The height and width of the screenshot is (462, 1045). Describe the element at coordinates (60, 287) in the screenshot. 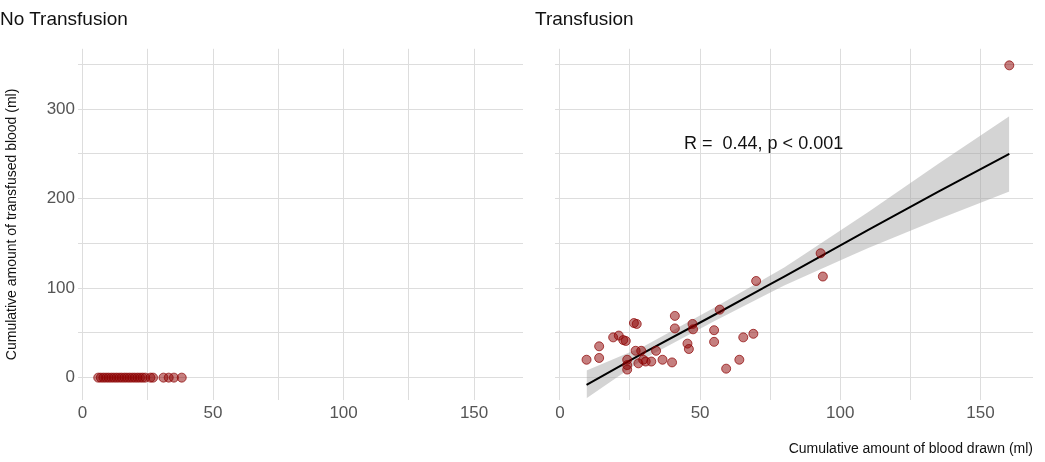

I see `y-tick-label: 100` at that location.